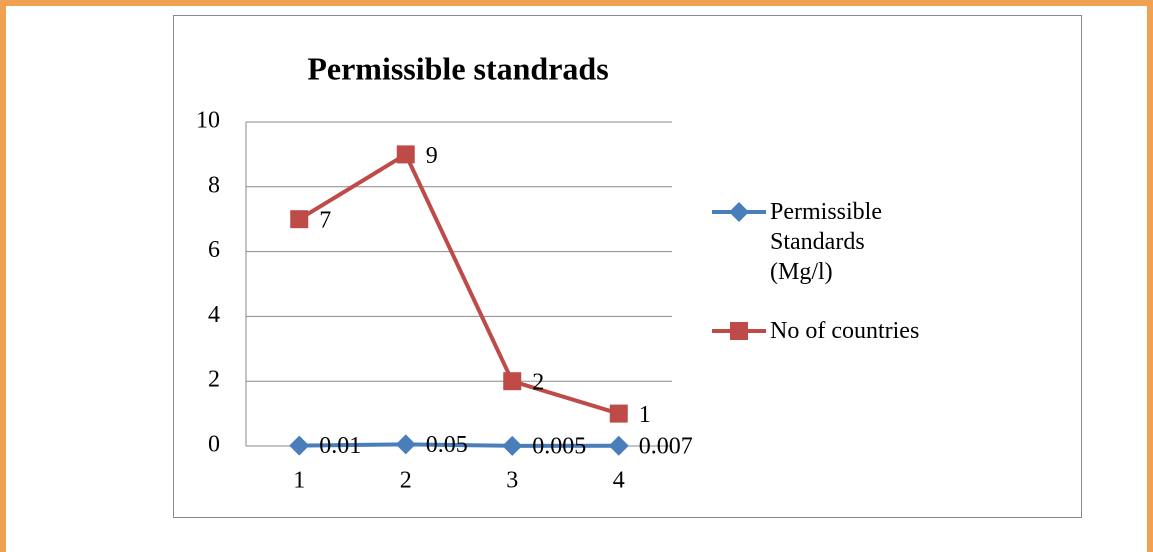 Image resolution: width=1153 pixels, height=552 pixels. I want to click on chart-title: Permissible standrads, so click(457, 68).